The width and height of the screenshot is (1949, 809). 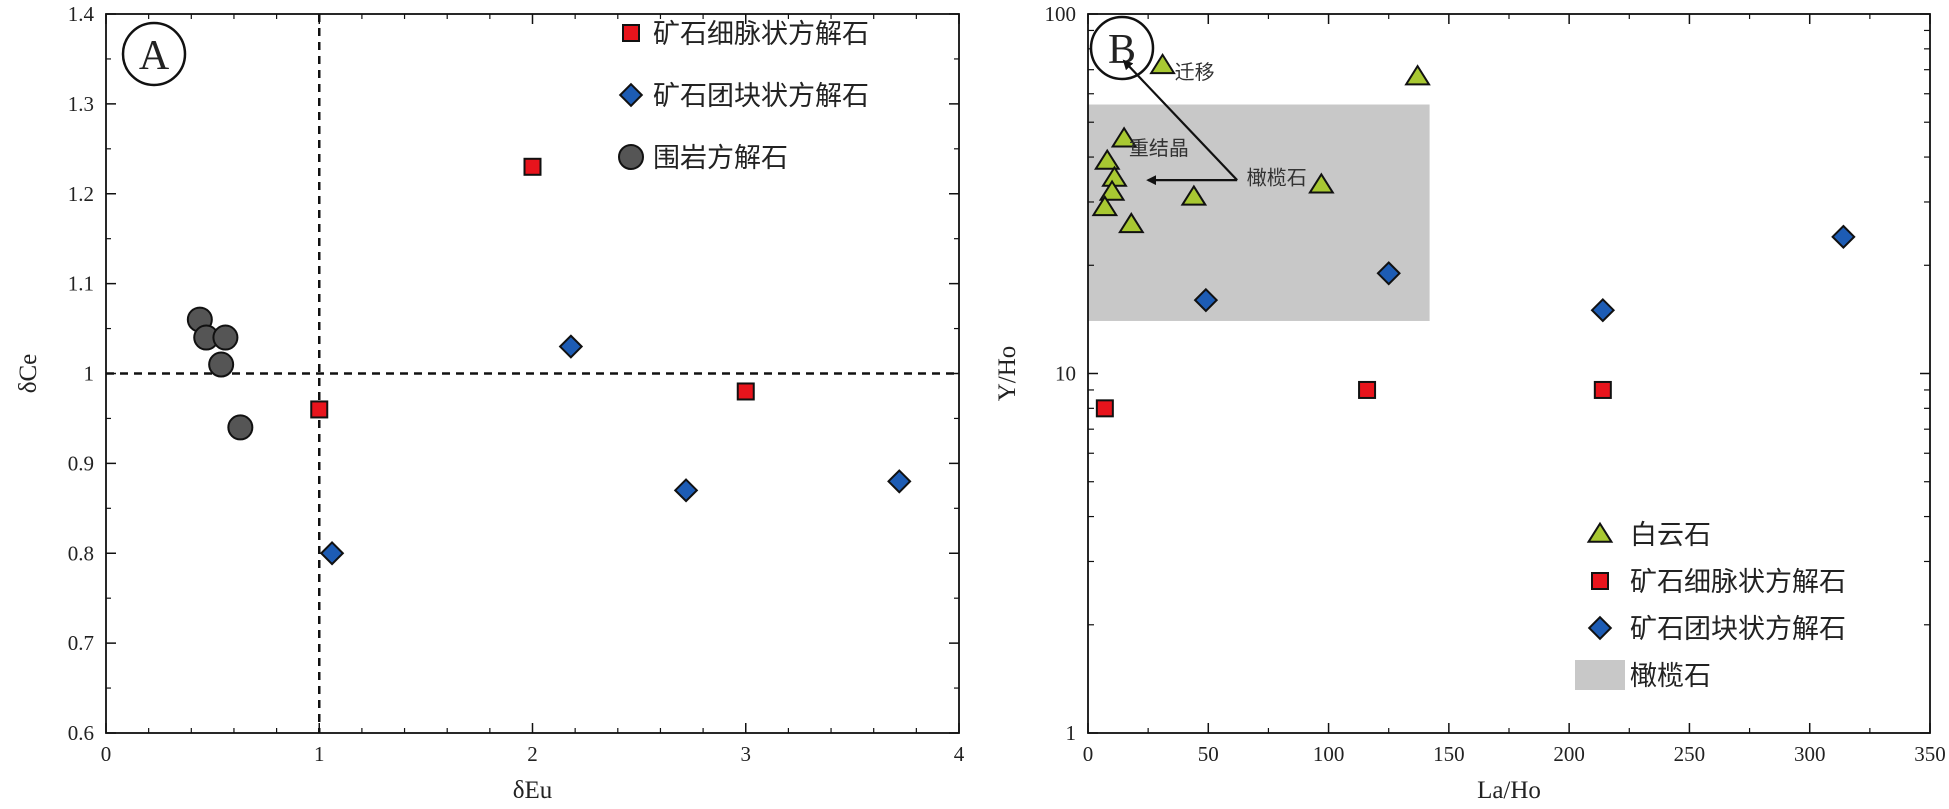 I want to click on x-tick-label: 4, so click(x=959, y=754).